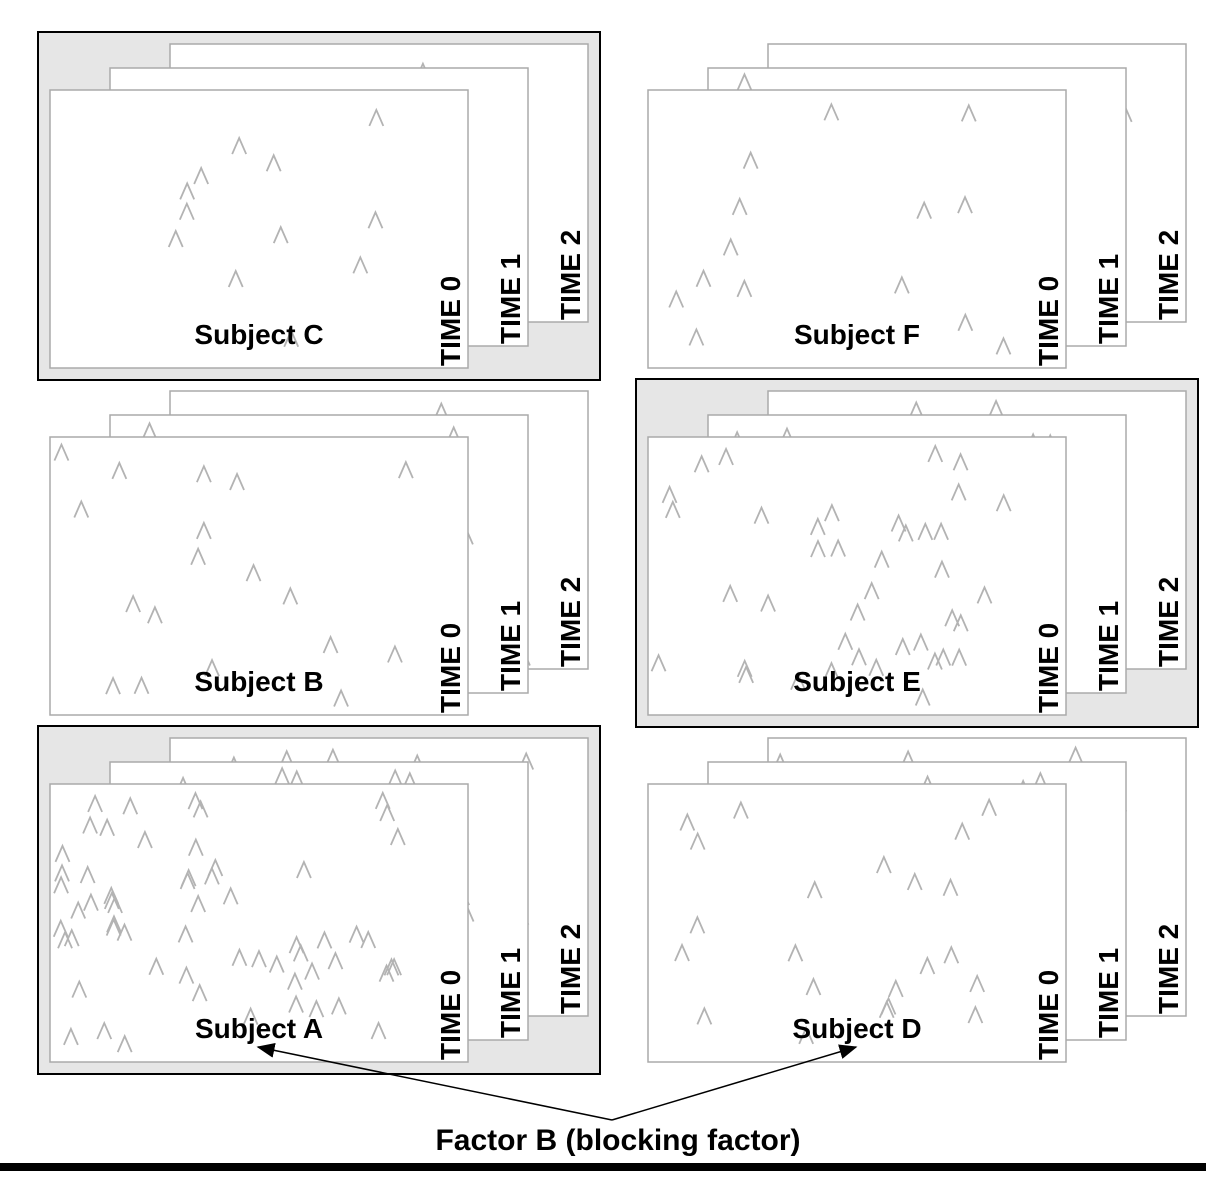  Describe the element at coordinates (258, 681) in the screenshot. I see `subject-label: Subject B` at that location.